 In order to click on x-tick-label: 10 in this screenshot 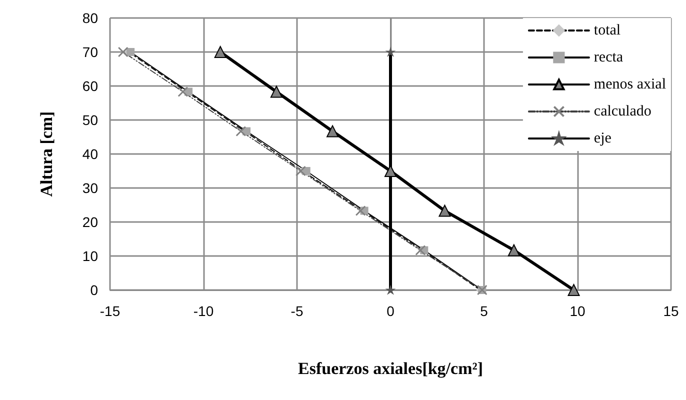, I will do `click(578, 311)`.